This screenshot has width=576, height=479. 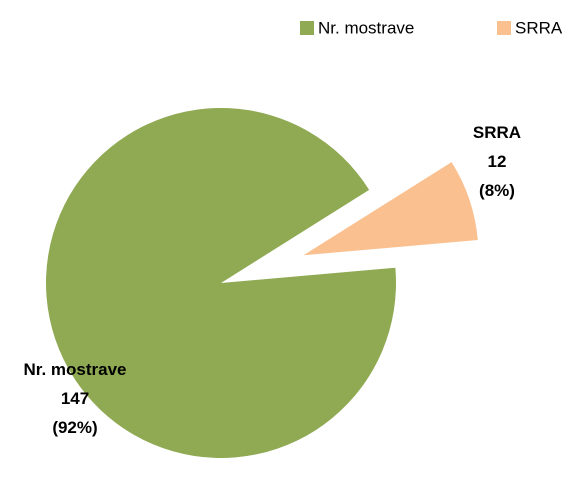 What do you see at coordinates (497, 190) in the screenshot?
I see `label-percentage: (8%)` at bounding box center [497, 190].